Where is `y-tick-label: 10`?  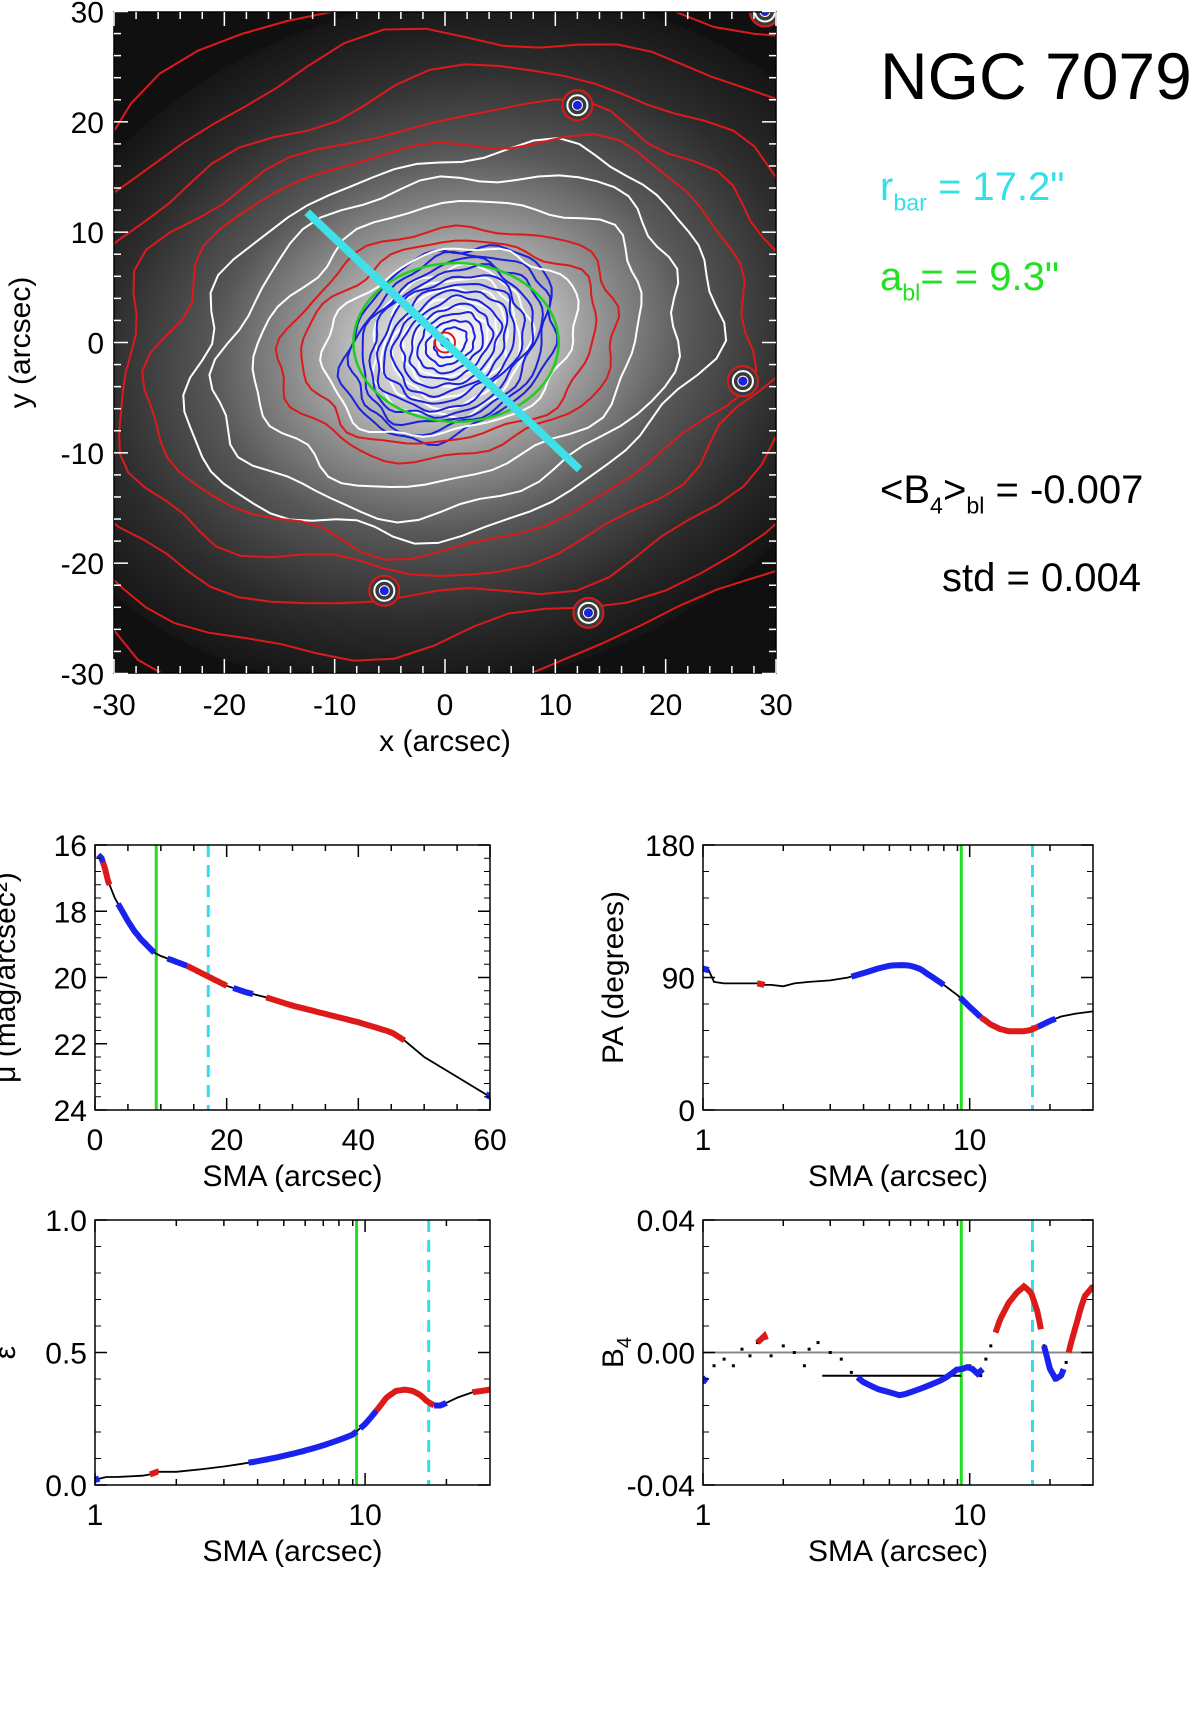
y-tick-label: 10 is located at coordinates (87, 233).